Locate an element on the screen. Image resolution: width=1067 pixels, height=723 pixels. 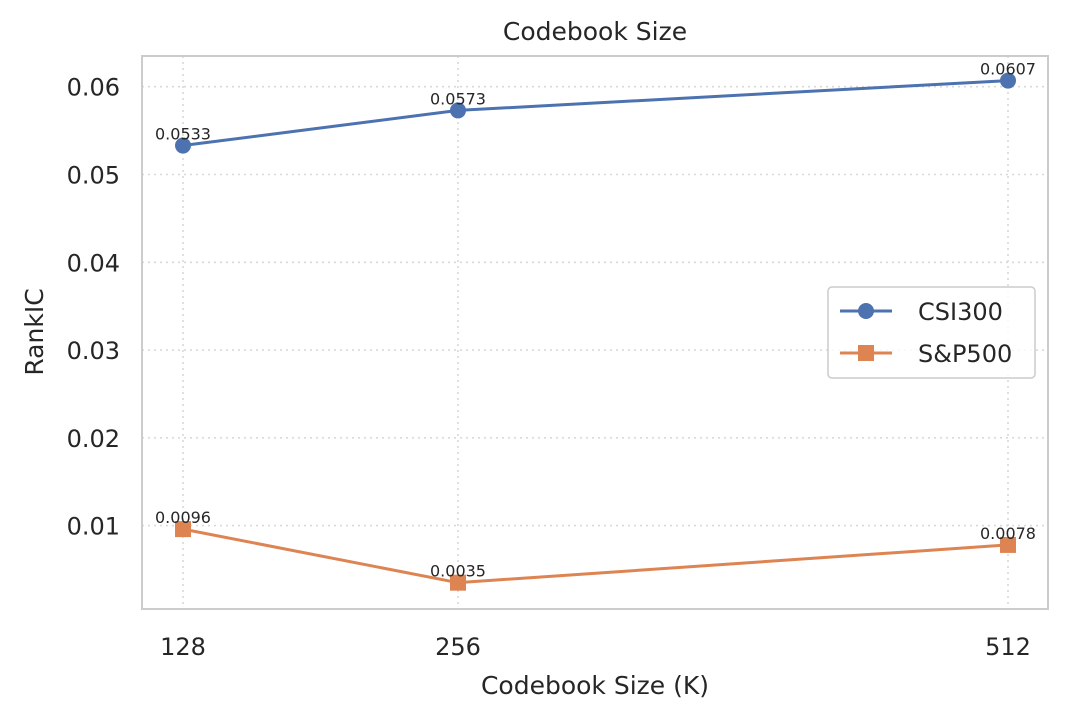
chart-title: Codebook Size is located at coordinates (595, 31).